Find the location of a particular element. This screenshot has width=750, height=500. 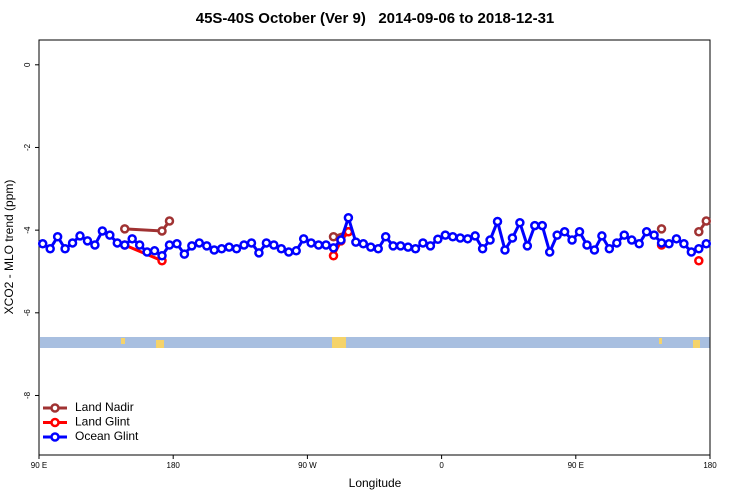

x-axis-label: Longitude is located at coordinates (375, 483).